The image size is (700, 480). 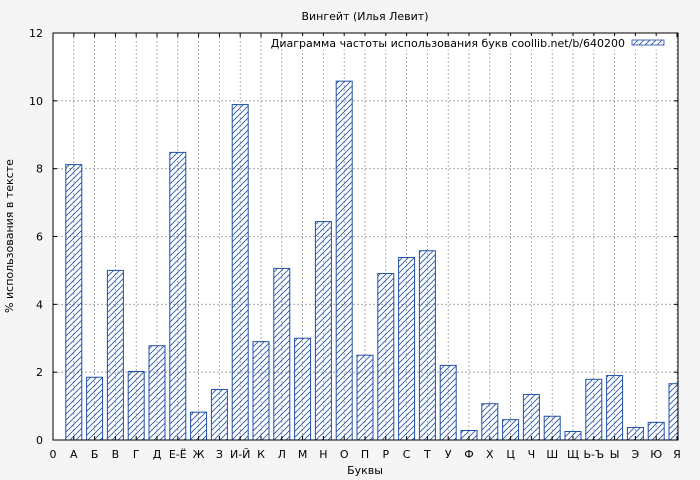 What do you see at coordinates (448, 454) in the screenshot?
I see `x-tick-label: У` at bounding box center [448, 454].